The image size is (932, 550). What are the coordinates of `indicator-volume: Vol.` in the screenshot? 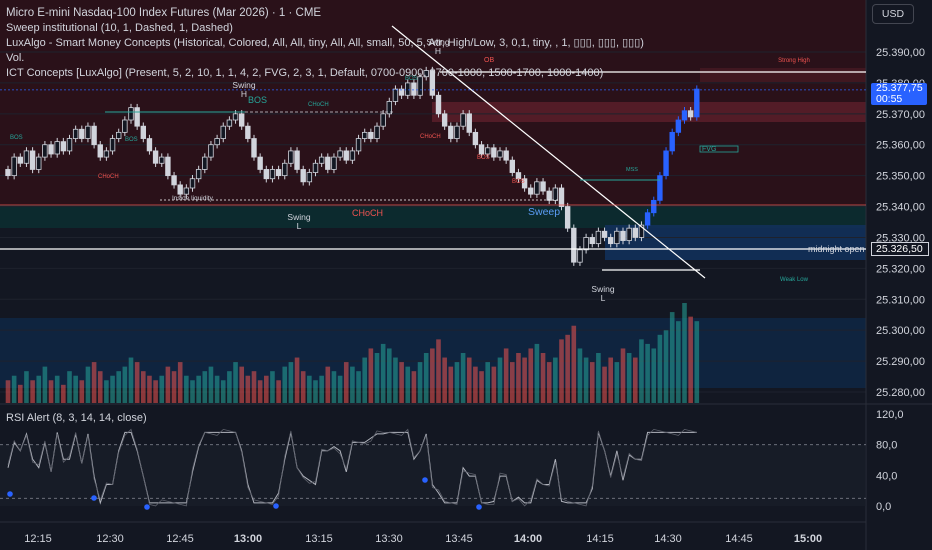 It's located at (15, 58).